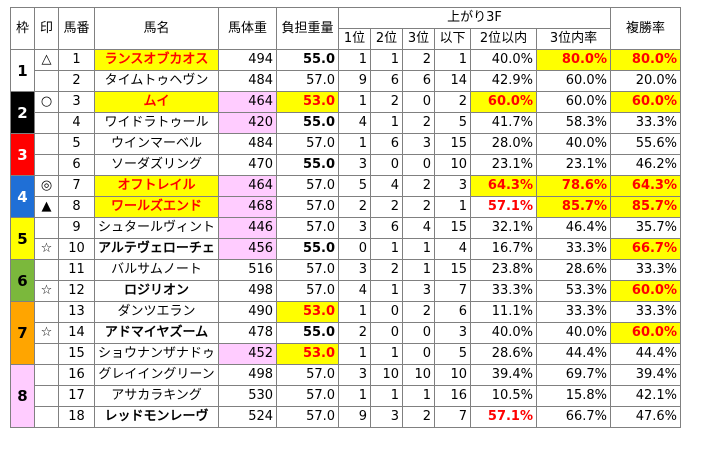 The height and width of the screenshot is (456, 728). What do you see at coordinates (453, 396) in the screenshot?
I see `below-cell: 16` at bounding box center [453, 396].